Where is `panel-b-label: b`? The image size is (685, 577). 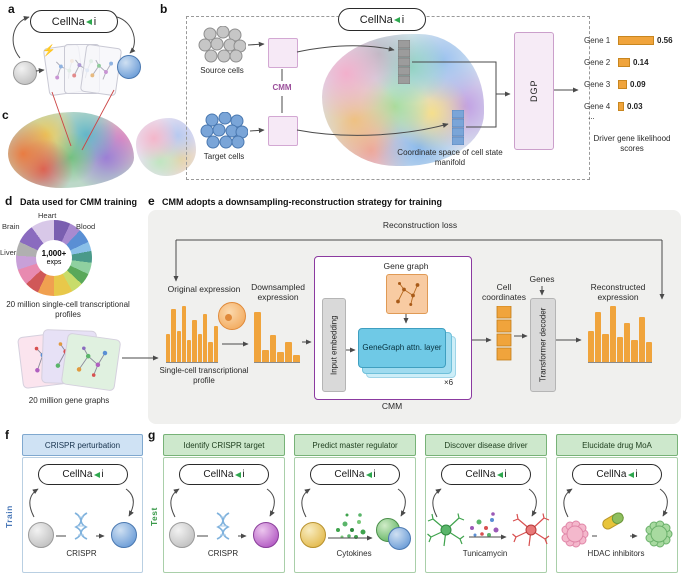 panel-b-label: b is located at coordinates (164, 9).